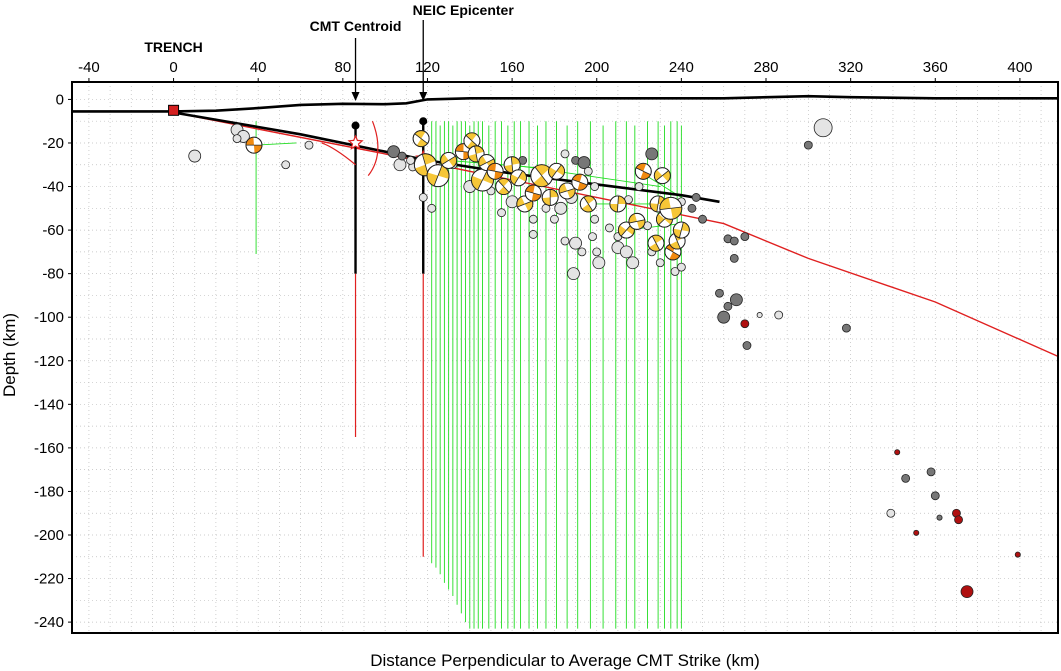  What do you see at coordinates (174, 110) in the screenshot?
I see `trench-marker` at bounding box center [174, 110].